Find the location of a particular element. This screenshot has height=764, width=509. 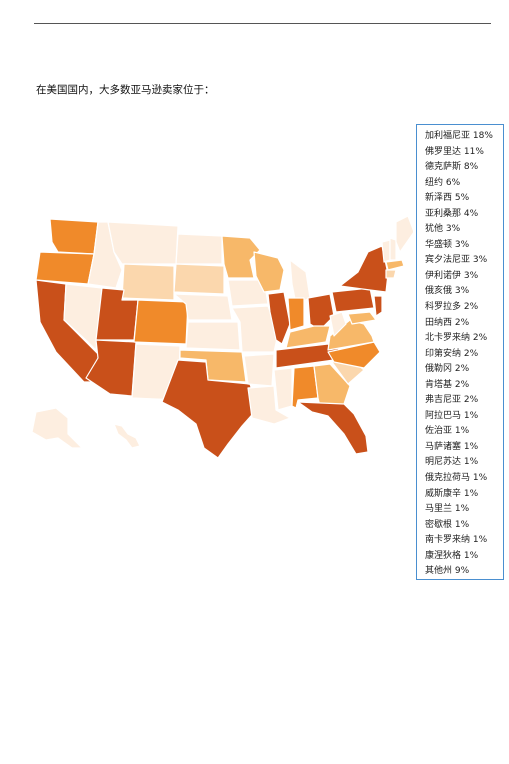

state-new-york is located at coordinates (364, 269).